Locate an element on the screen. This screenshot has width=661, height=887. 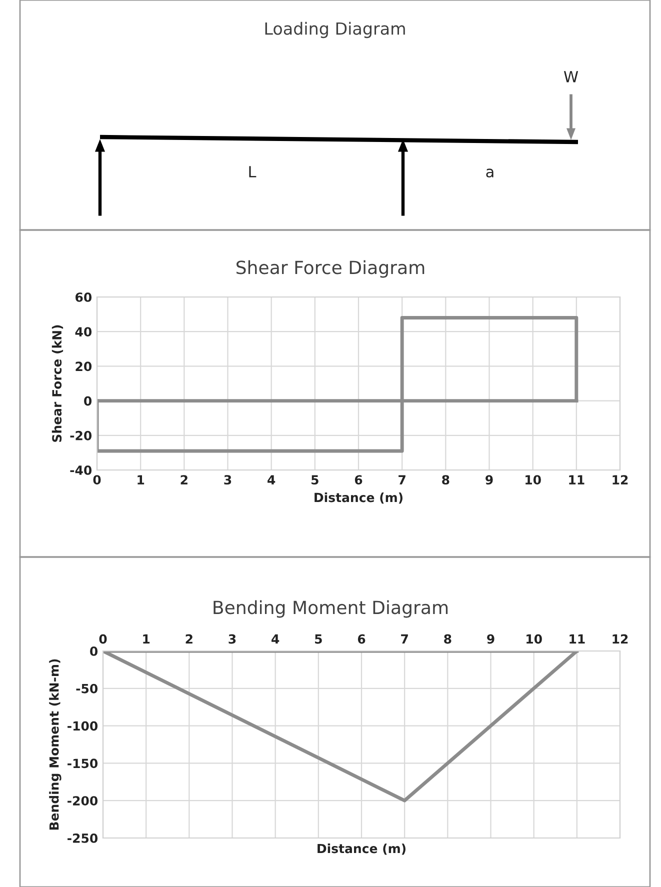
y-axis-title: Shear Force (kN) is located at coordinates (58, 383).